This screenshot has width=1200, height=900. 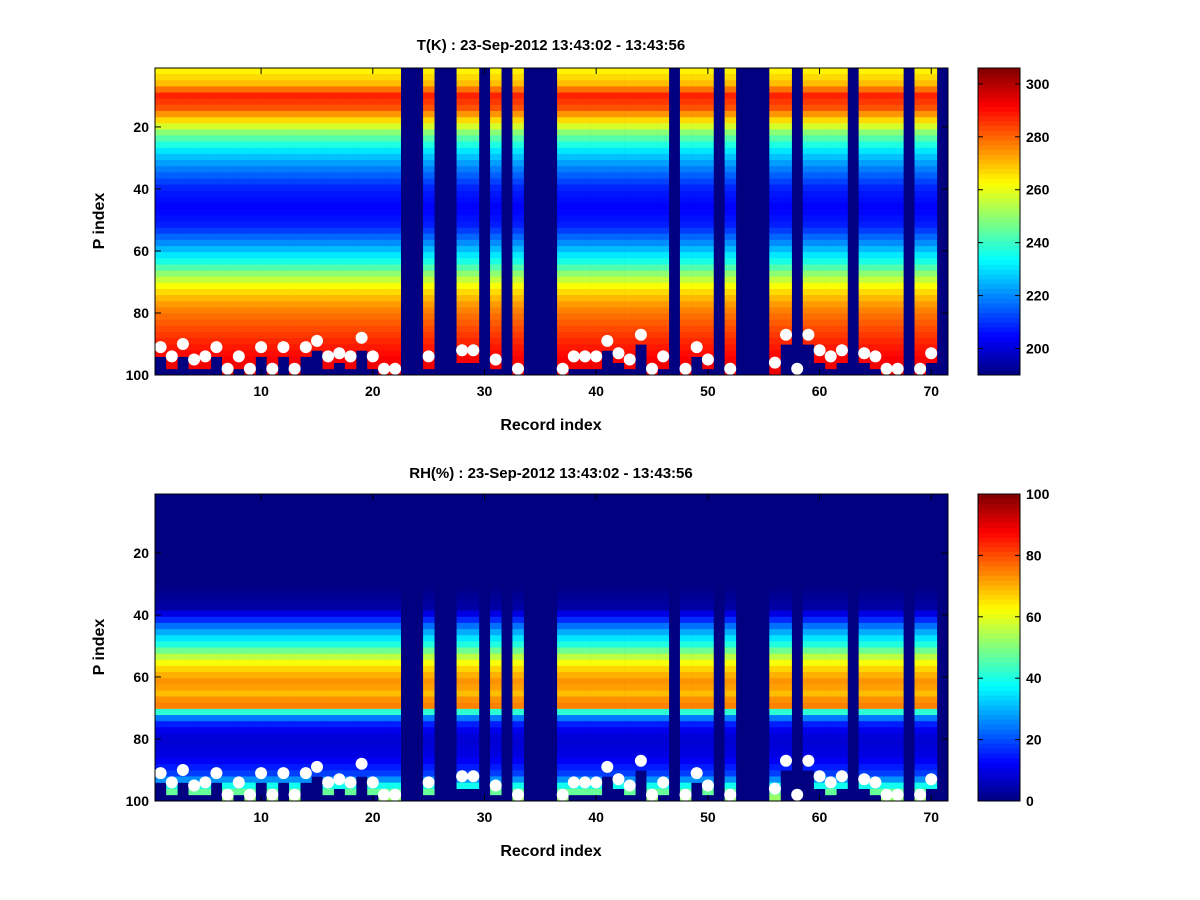 What do you see at coordinates (1038, 137) in the screenshot?
I see `temperature-colorbar-tick-label: 280` at bounding box center [1038, 137].